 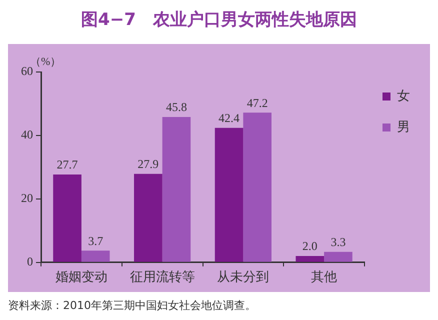 I want to click on y-axis-title: （%）, so click(x=46, y=61).